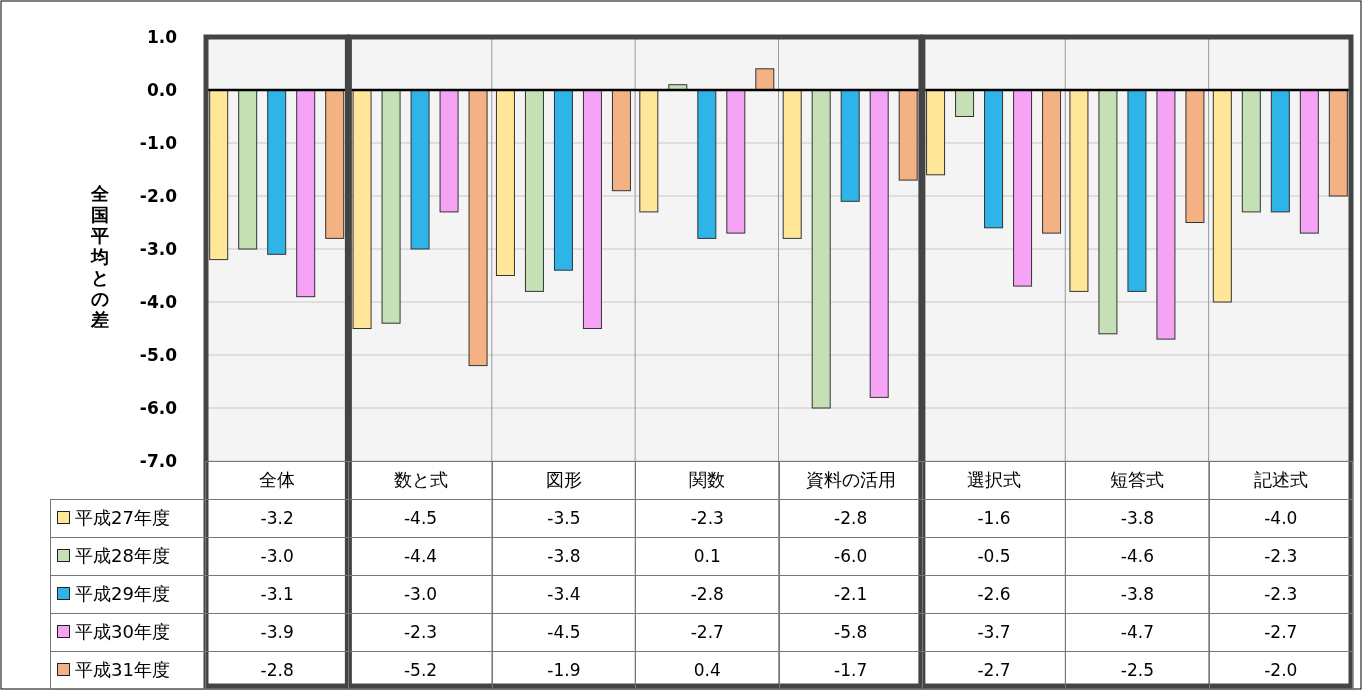 This screenshot has width=1362, height=690. What do you see at coordinates (851, 632) in the screenshot?
I see `data-label: -5.8` at bounding box center [851, 632].